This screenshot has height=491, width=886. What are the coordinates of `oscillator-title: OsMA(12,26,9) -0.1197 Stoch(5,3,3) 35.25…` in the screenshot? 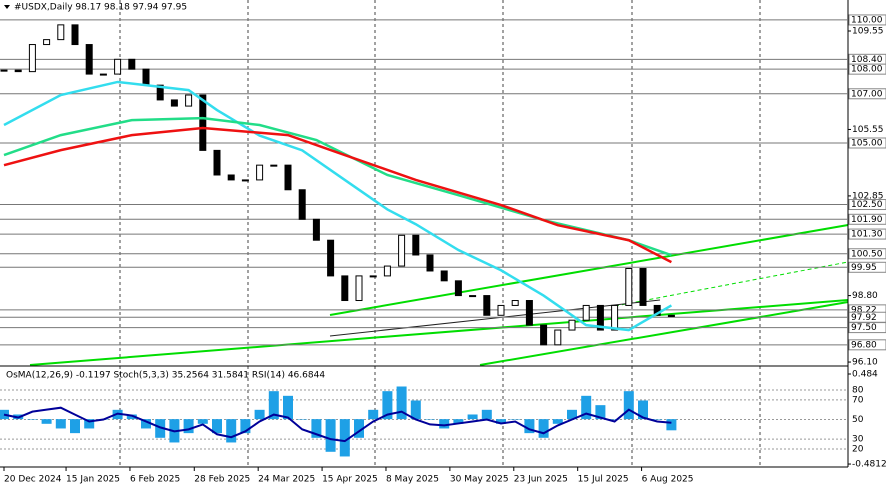 It's located at (165, 376).